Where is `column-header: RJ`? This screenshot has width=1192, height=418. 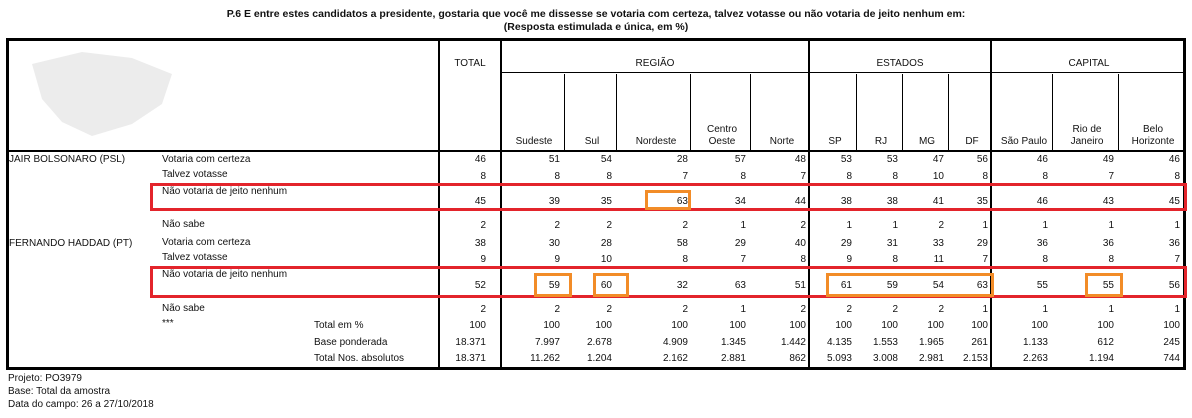
column-header: RJ is located at coordinates (881, 142).